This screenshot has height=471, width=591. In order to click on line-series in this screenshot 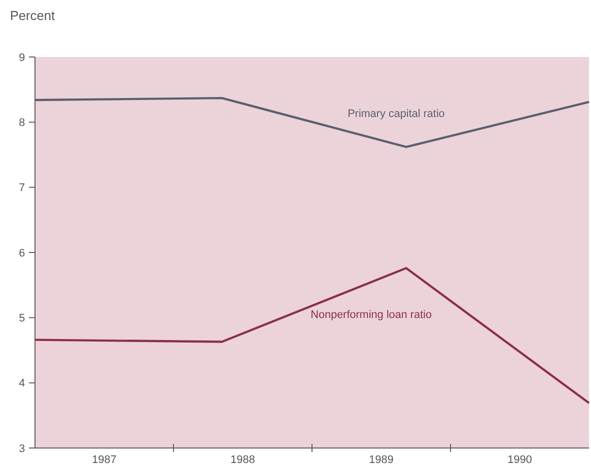, I will do `click(312, 122)`.